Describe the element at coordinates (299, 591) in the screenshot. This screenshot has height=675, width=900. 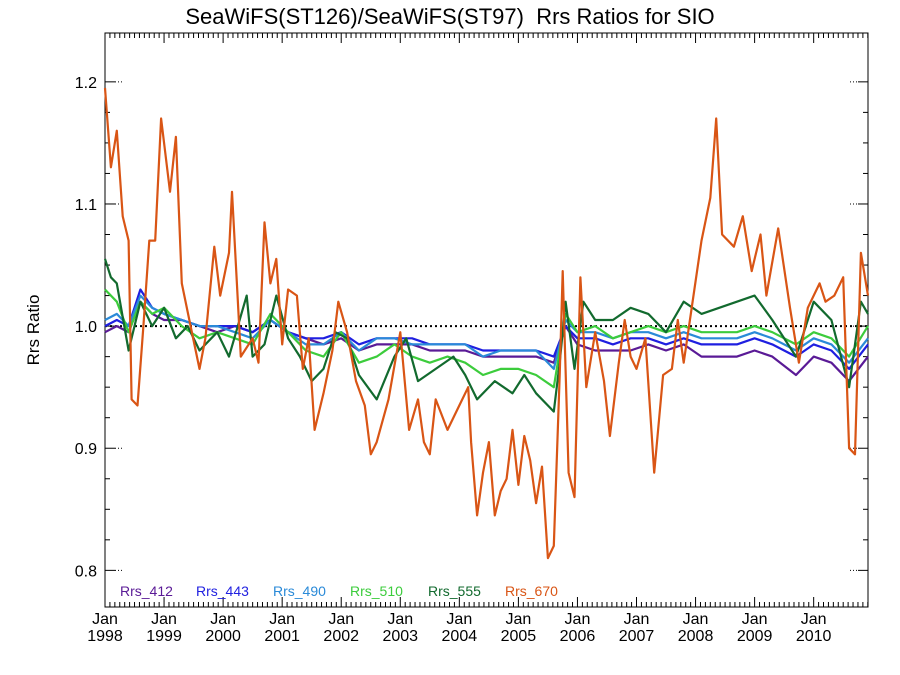
I see `legend-entry-rrs-490: Rrs_490` at that location.